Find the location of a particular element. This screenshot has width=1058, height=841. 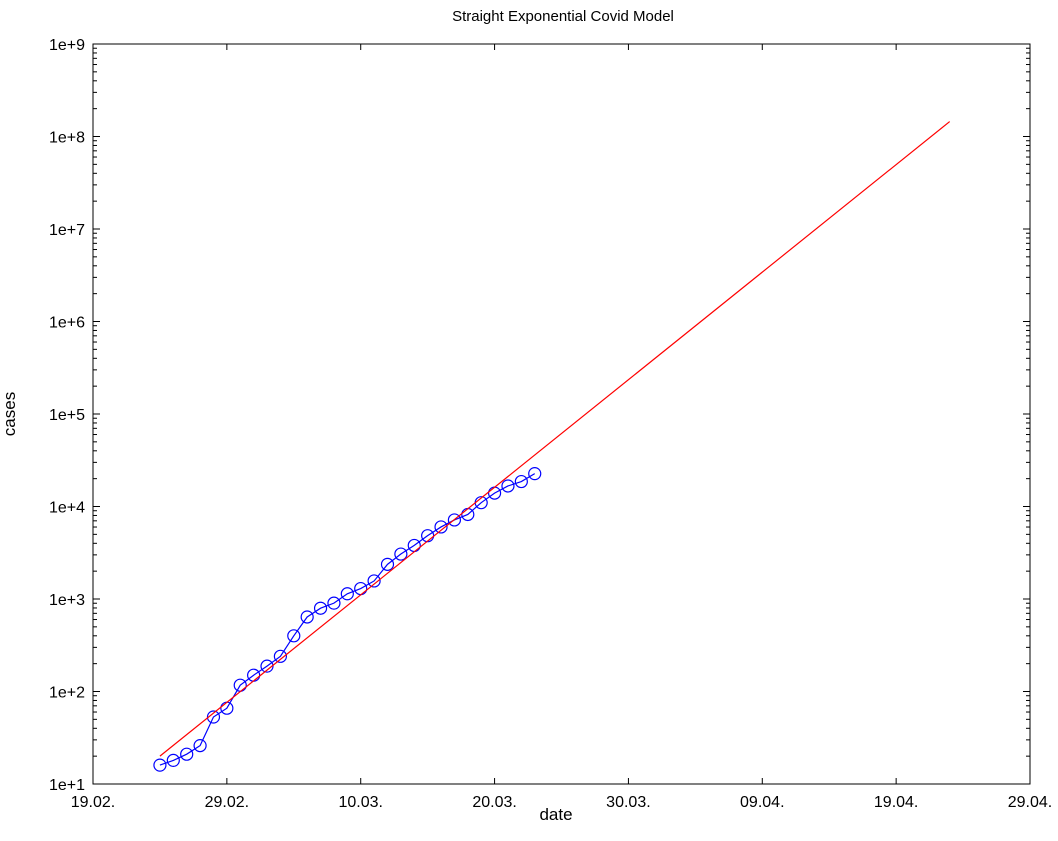

y-tick-label: 1e+1 is located at coordinates (67, 785).